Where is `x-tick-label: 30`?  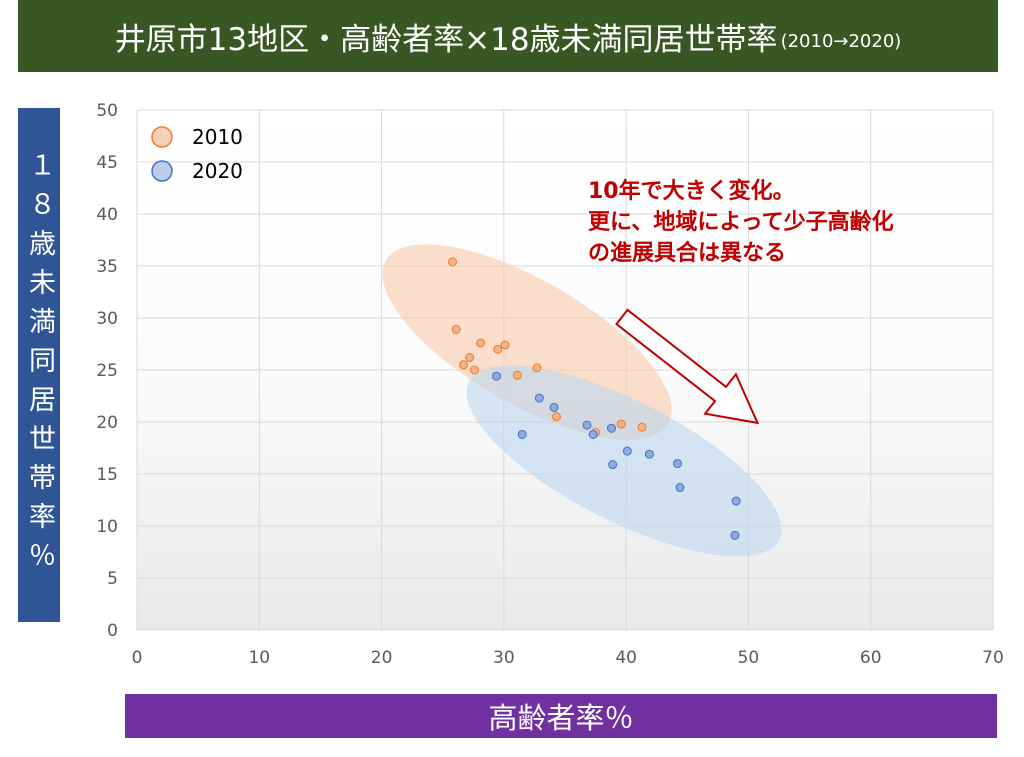 x-tick-label: 30 is located at coordinates (504, 658).